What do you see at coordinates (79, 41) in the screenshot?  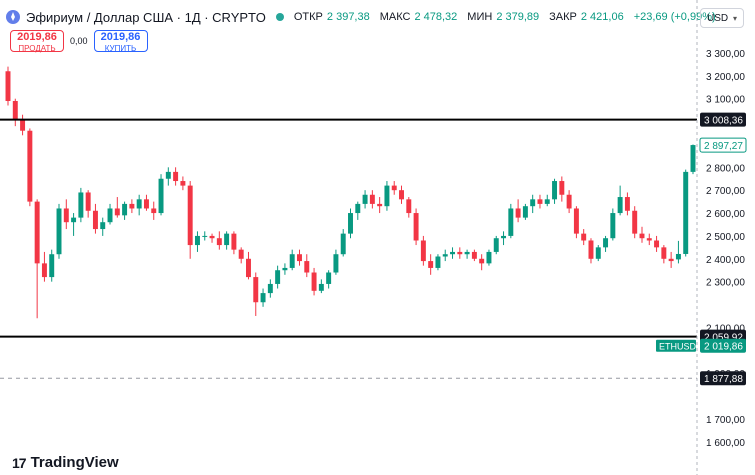 I see `trade-panel: 2019,86 ПРОДАТЬ 0,00 2019,86 КУПИТЬ` at bounding box center [79, 41].